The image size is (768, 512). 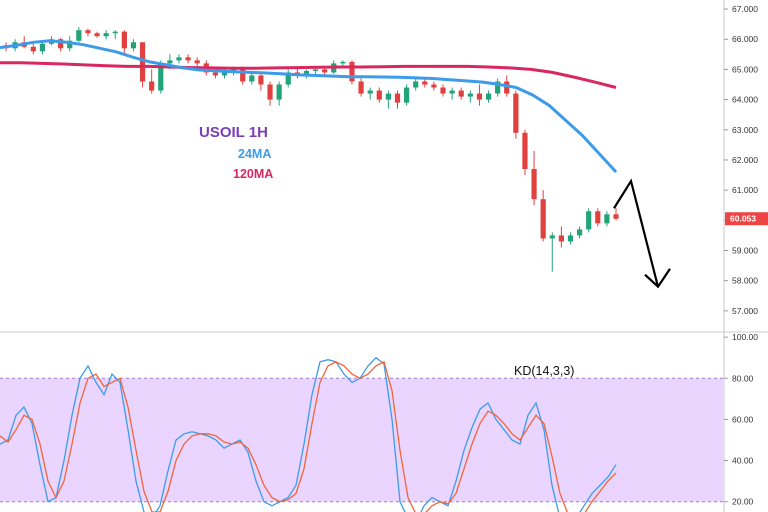 What do you see at coordinates (743, 461) in the screenshot?
I see `kd-tick-label: 40.00` at bounding box center [743, 461].